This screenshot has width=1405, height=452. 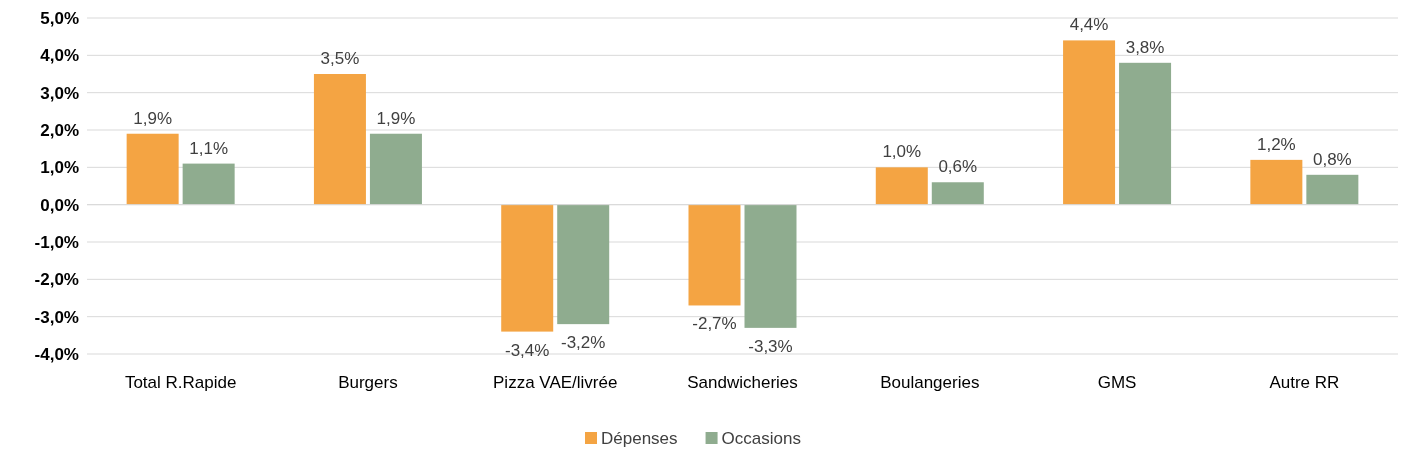 What do you see at coordinates (59, 93) in the screenshot?
I see `y-tick-label: 3,0%` at bounding box center [59, 93].